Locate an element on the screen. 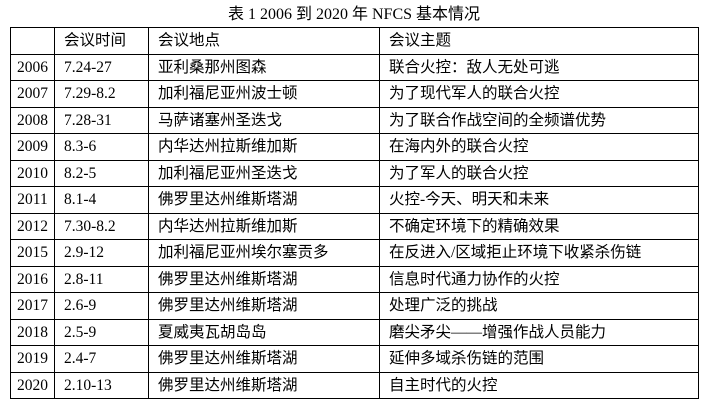  theme-cell: 为了军人的联合火控 is located at coordinates (539, 173).